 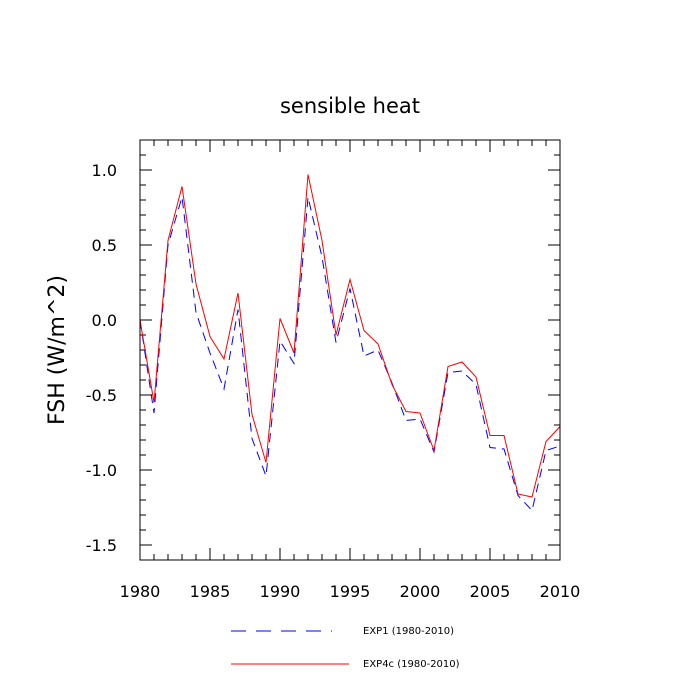 What do you see at coordinates (104, 320) in the screenshot?
I see `y-tick-label: 0.0` at bounding box center [104, 320].